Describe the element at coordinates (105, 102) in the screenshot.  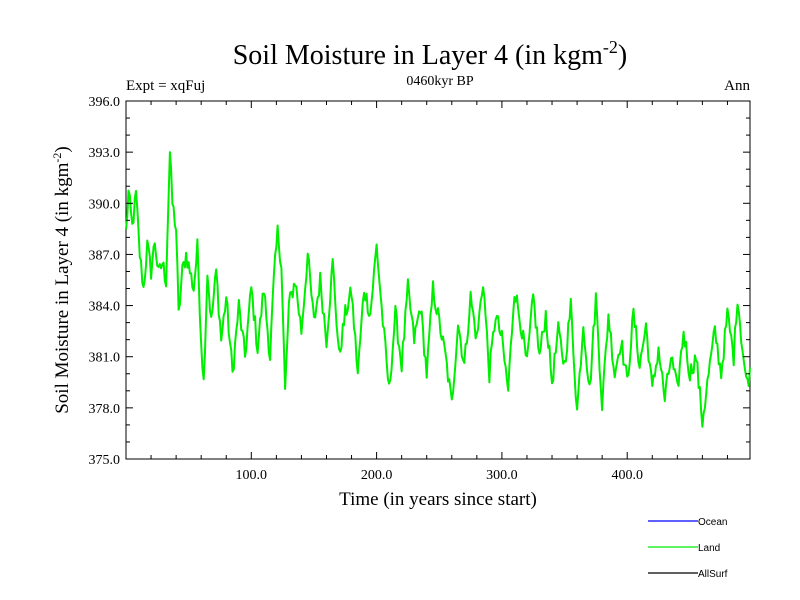
I see `y-tick-label: 396.0` at that location.